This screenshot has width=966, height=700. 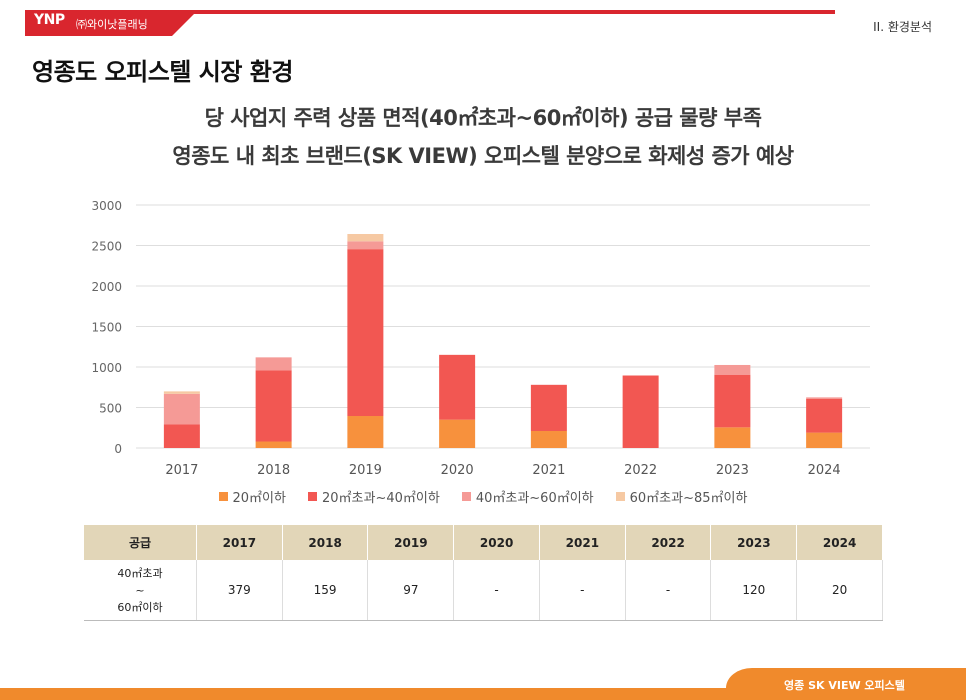 What do you see at coordinates (483, 118) in the screenshot?
I see `headline-line-1: 당 사업지 주력 상품 면적(40㎡초과~60㎡이하) 공급 물량 부족` at bounding box center [483, 118].